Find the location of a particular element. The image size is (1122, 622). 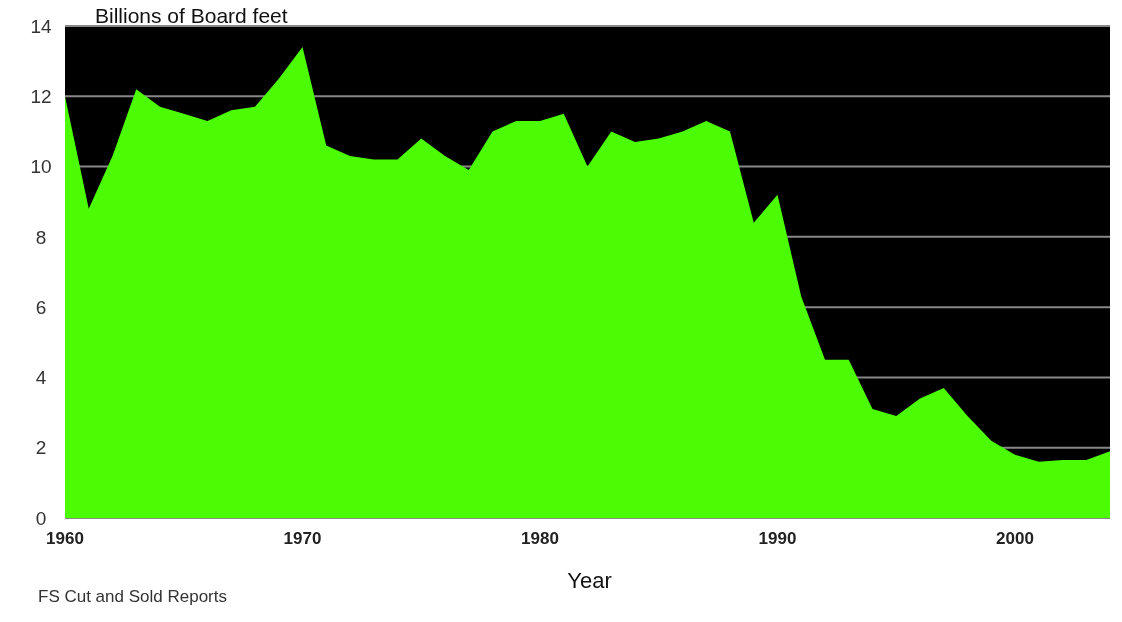

y-tick-label: 0 is located at coordinates (41, 518).